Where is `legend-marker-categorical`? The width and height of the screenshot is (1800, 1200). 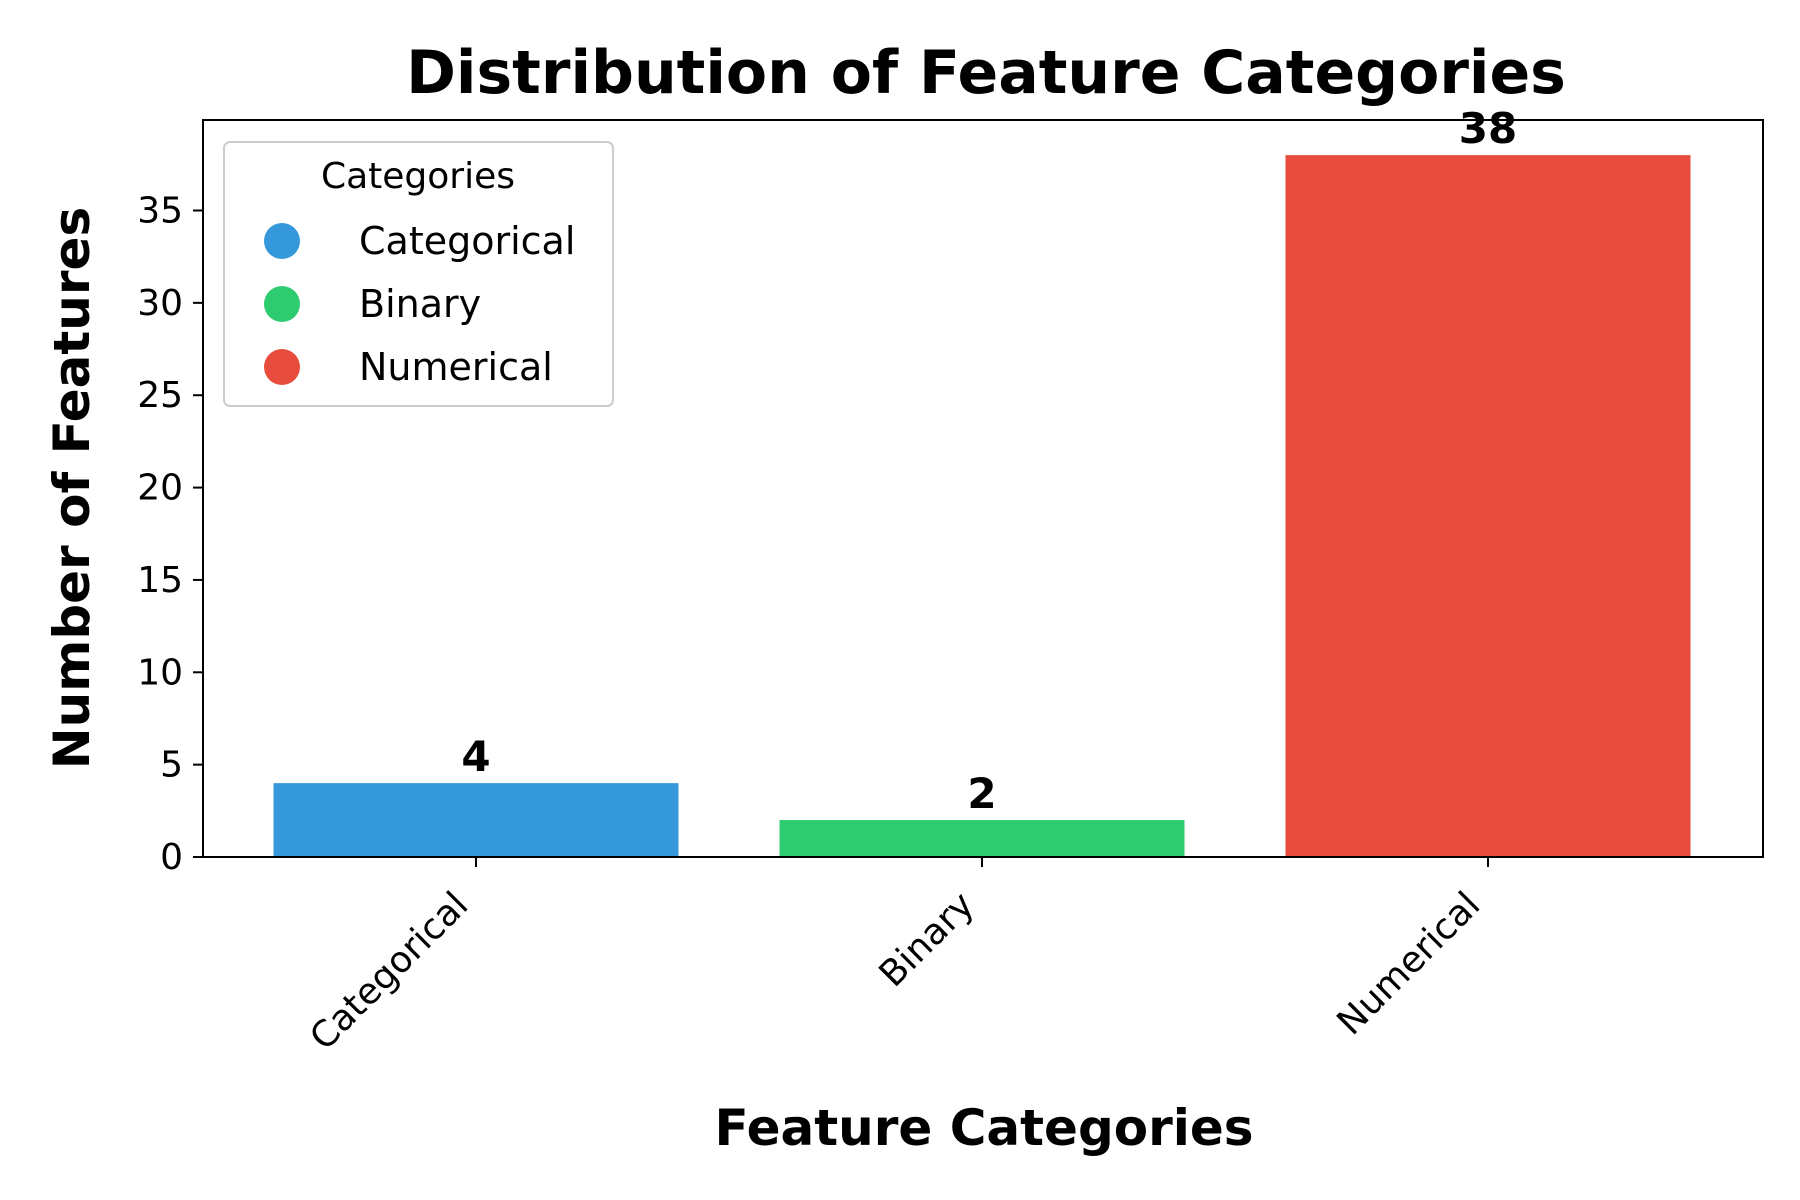
legend-marker-categorical is located at coordinates (282, 241).